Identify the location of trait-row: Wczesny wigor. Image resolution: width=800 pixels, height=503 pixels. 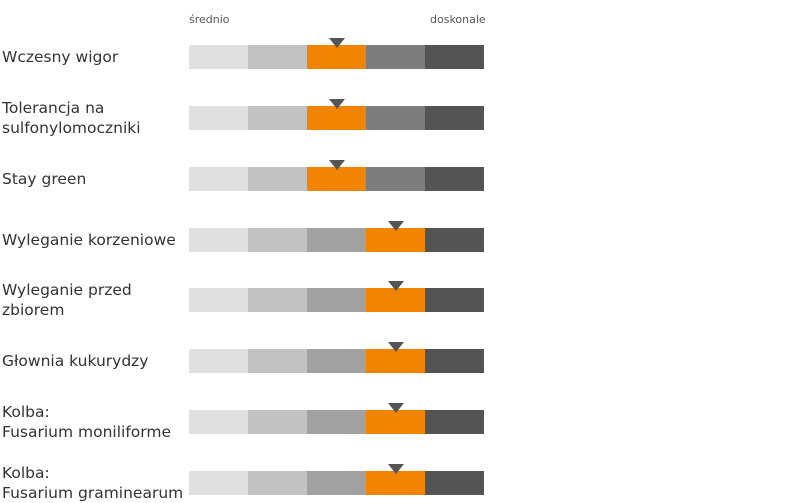
(400, 34).